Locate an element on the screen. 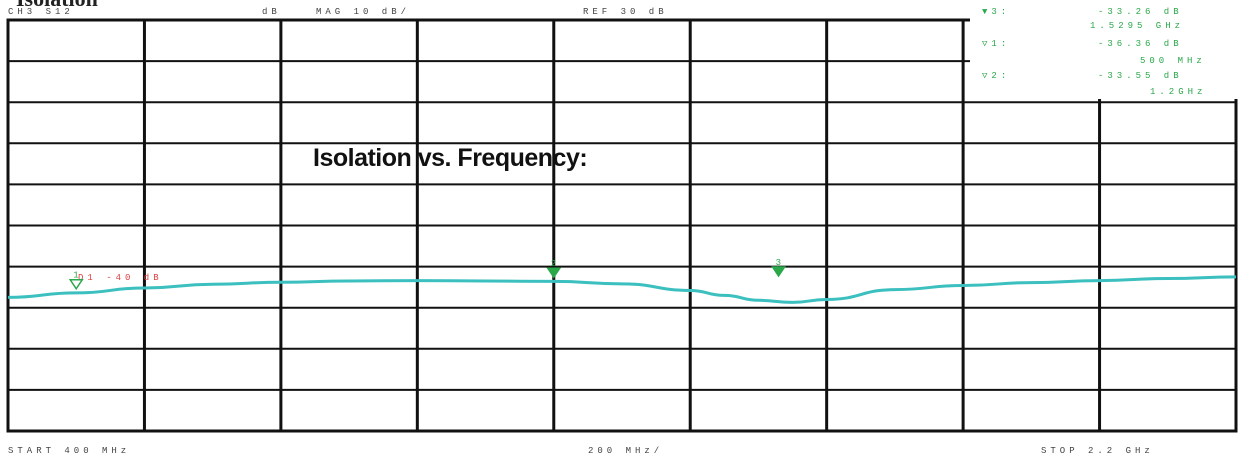 The image size is (1241, 458). marker-panel is located at coordinates (1105, 49).